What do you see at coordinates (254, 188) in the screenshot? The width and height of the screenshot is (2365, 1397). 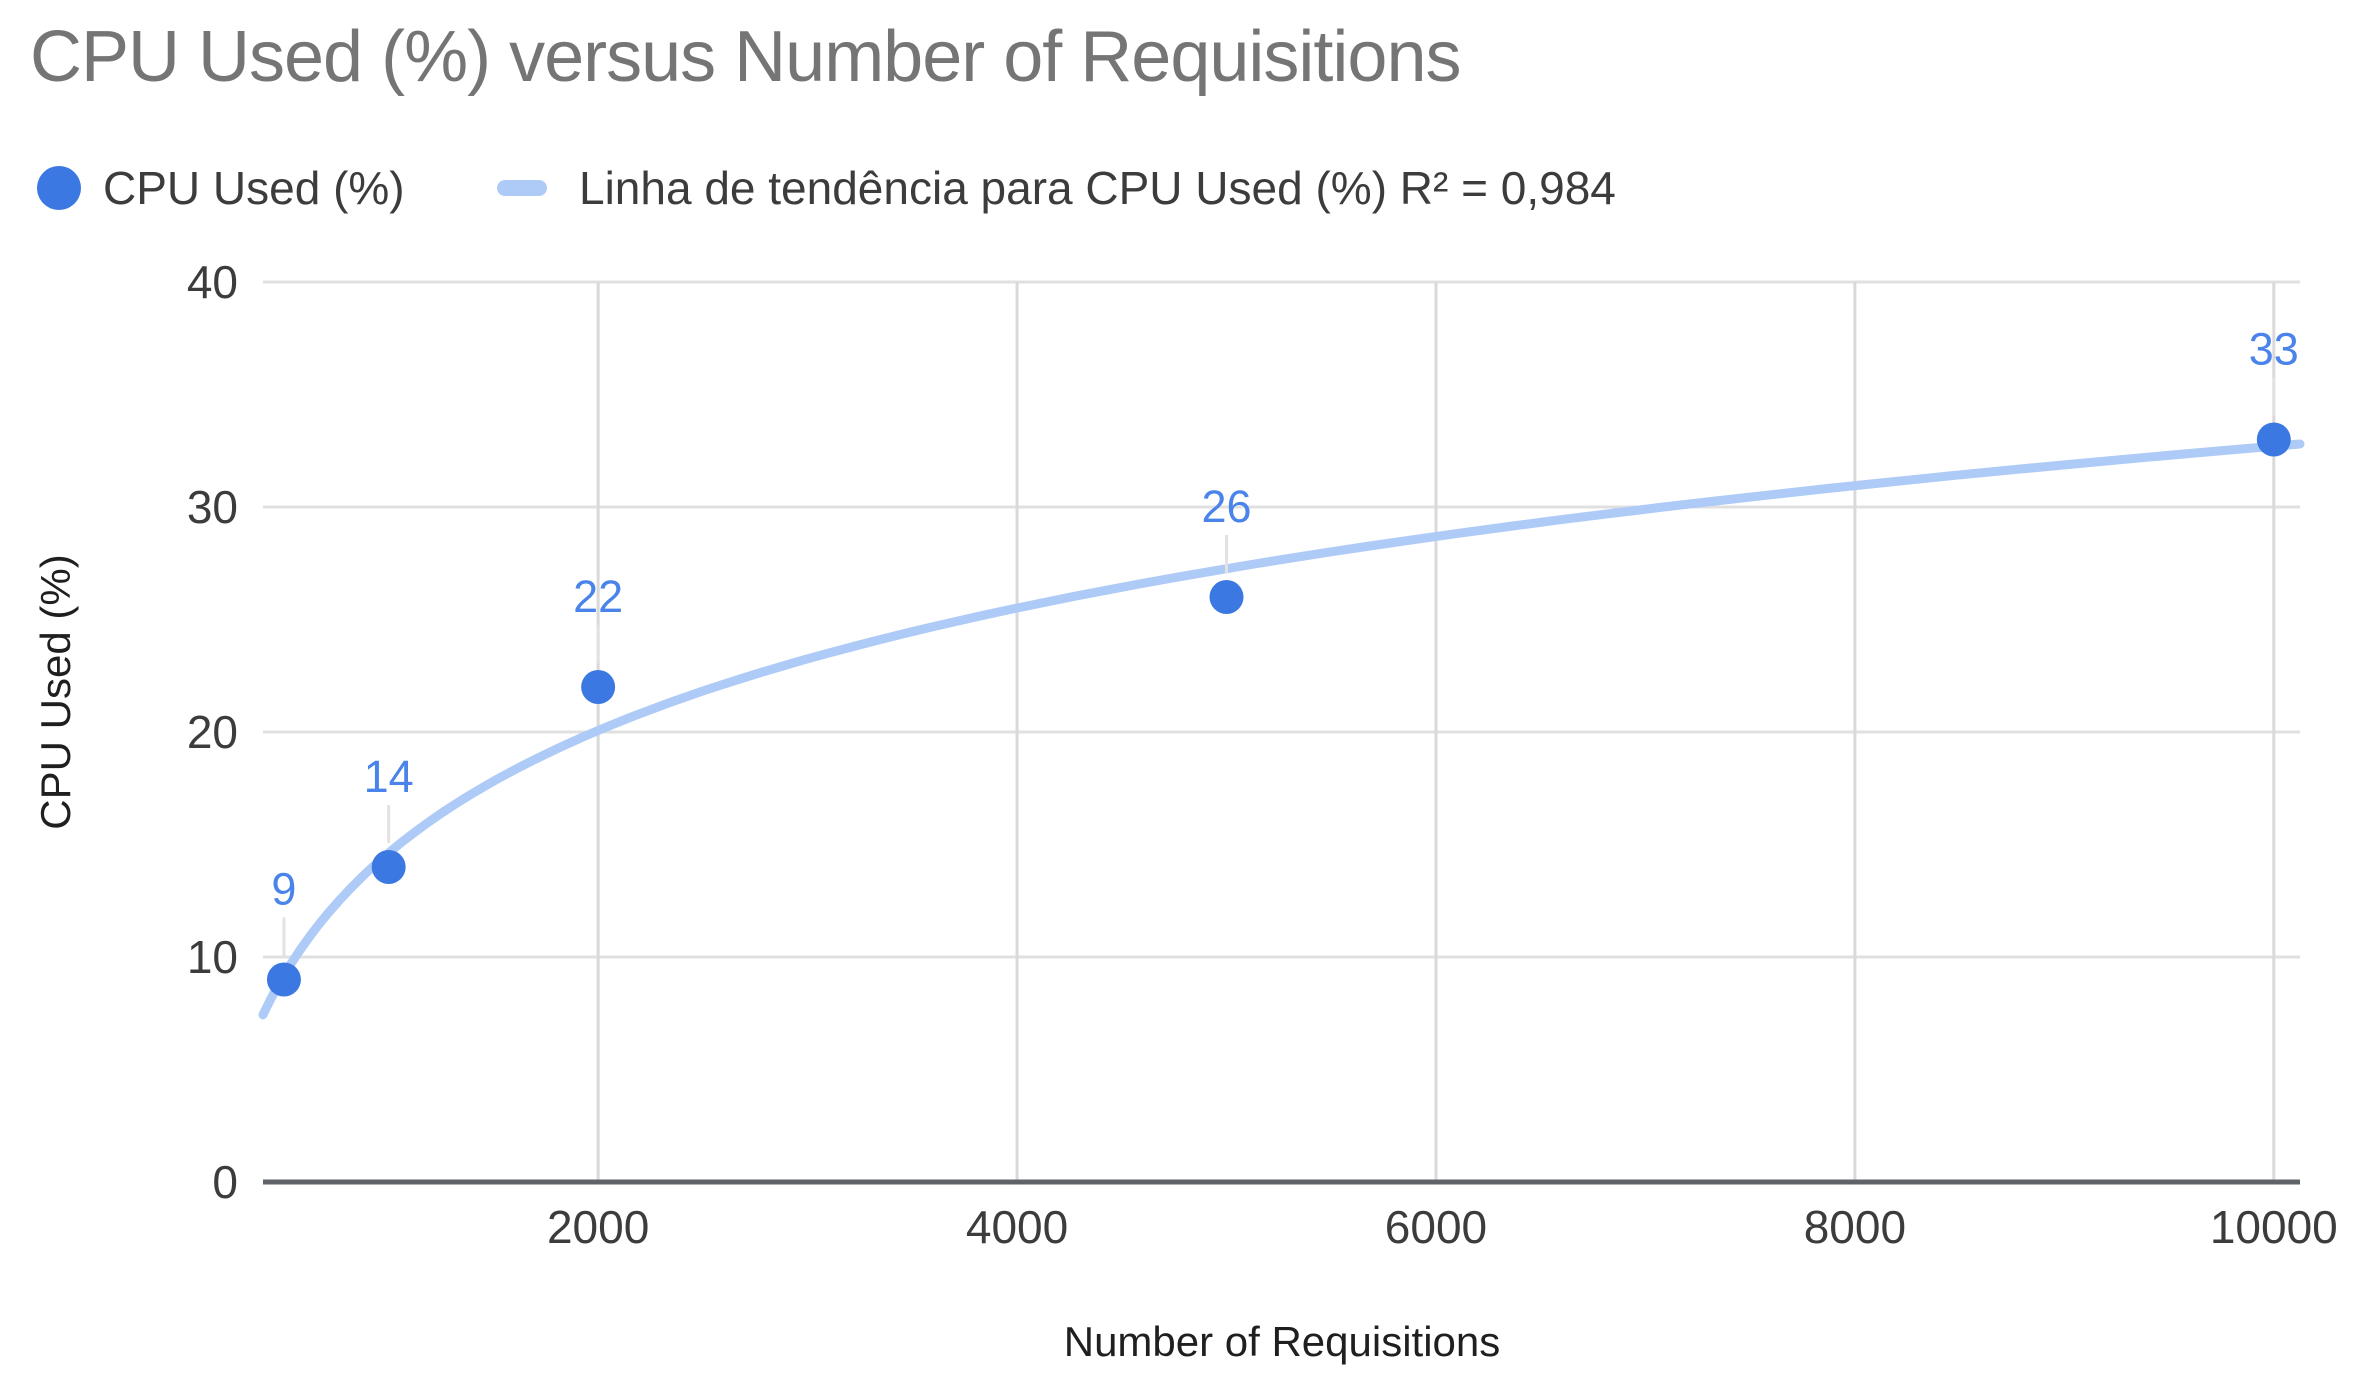 I see `legend-series-label: CPU Used (%)` at bounding box center [254, 188].